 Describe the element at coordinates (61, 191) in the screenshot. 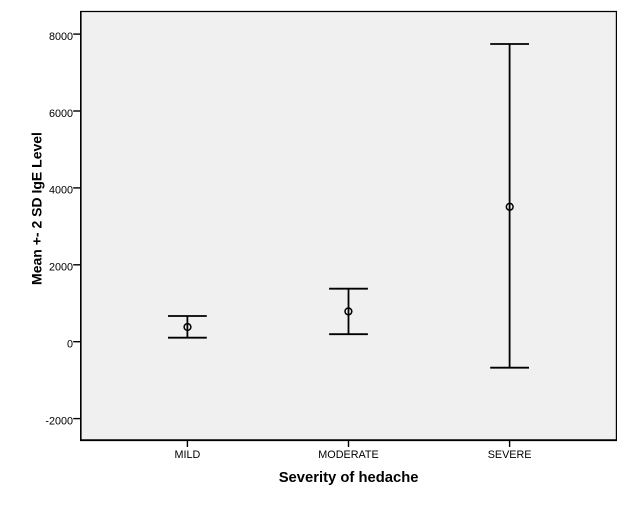

I see `svg-text: 4000` at that location.